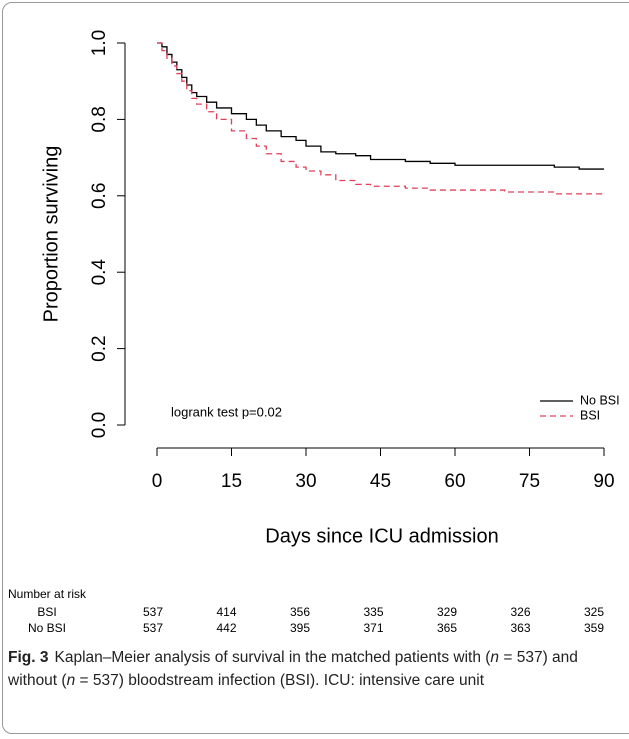  What do you see at coordinates (51, 234) in the screenshot?
I see `y-axis-label: Proportion surviving` at bounding box center [51, 234].